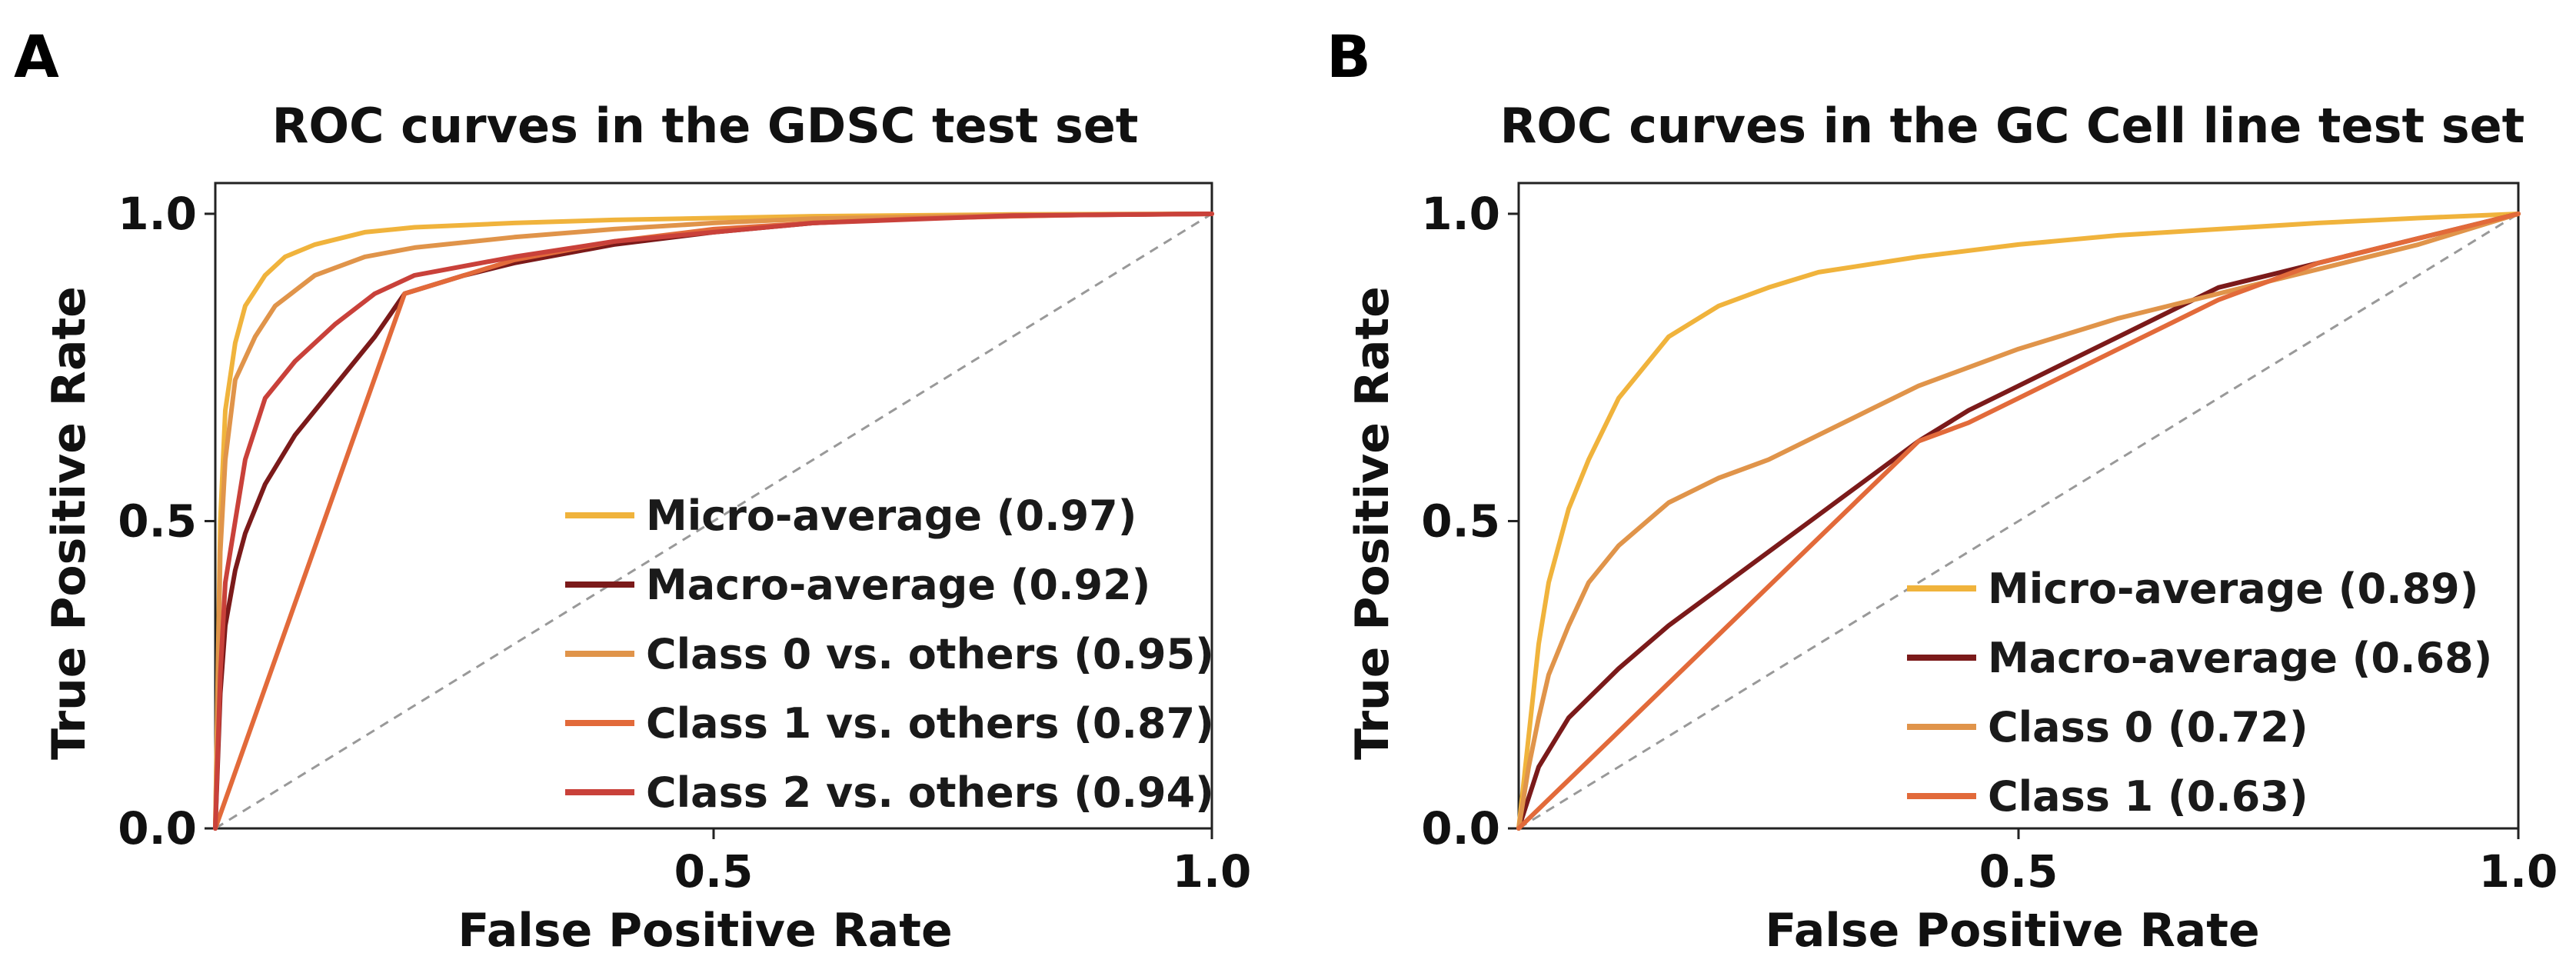  I want to click on chart-b-y-tick-label: 1.0, so click(1461, 214).